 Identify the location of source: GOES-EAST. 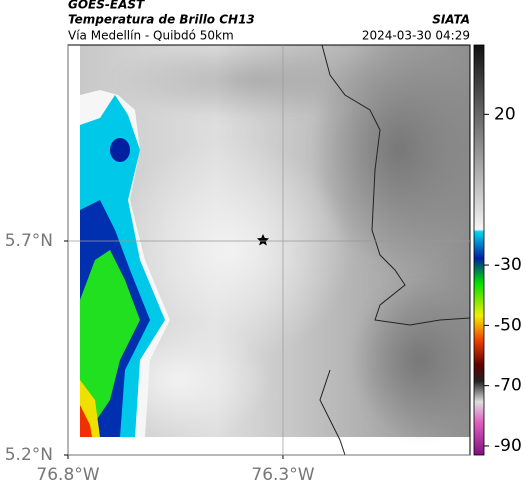
(106, 6).